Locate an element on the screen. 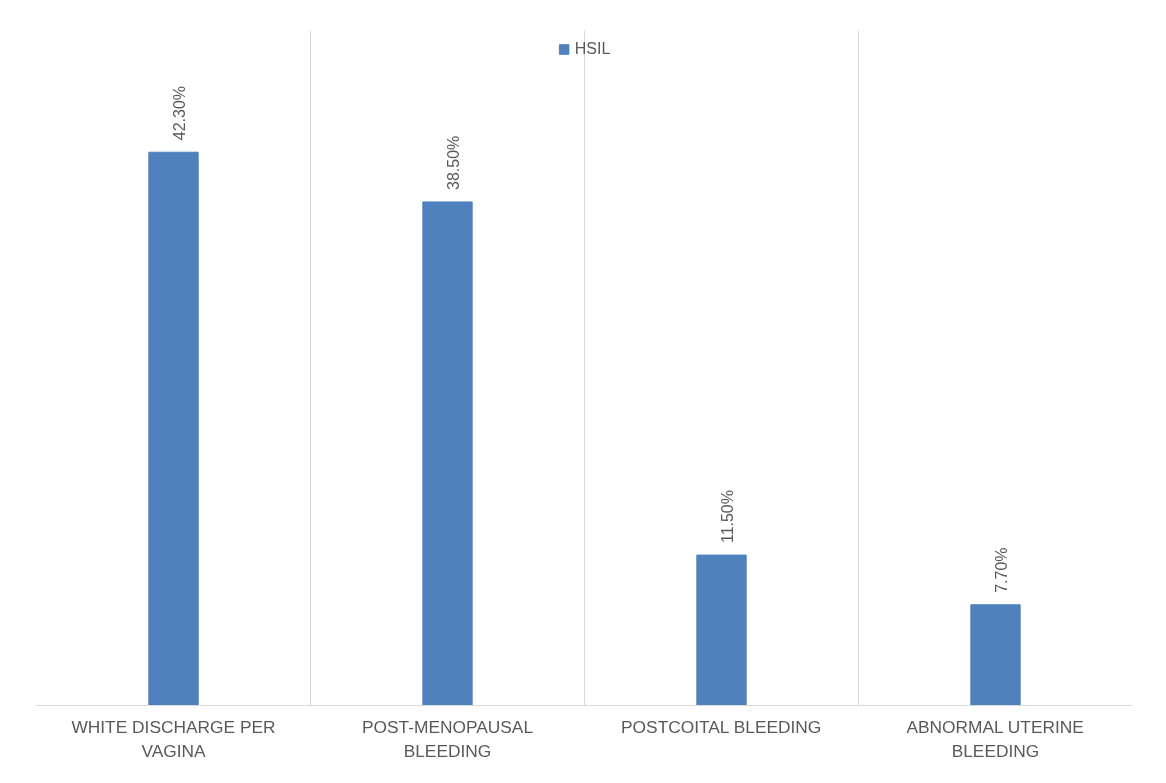 This screenshot has width=1166, height=783. x-tick-label: POSTCOITAL BLEEDING is located at coordinates (721, 726).